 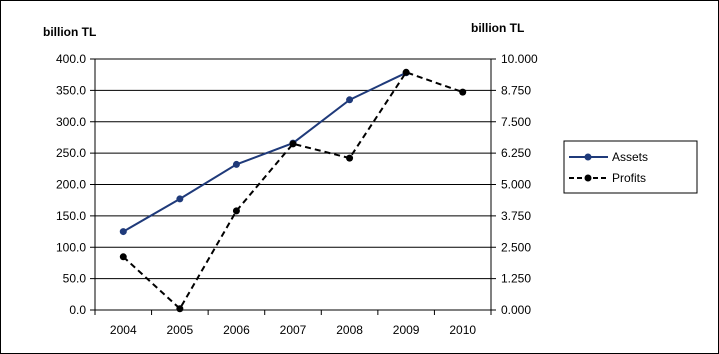 What do you see at coordinates (71, 122) in the screenshot?
I see `left-axis-tick-label: 300.0` at bounding box center [71, 122].